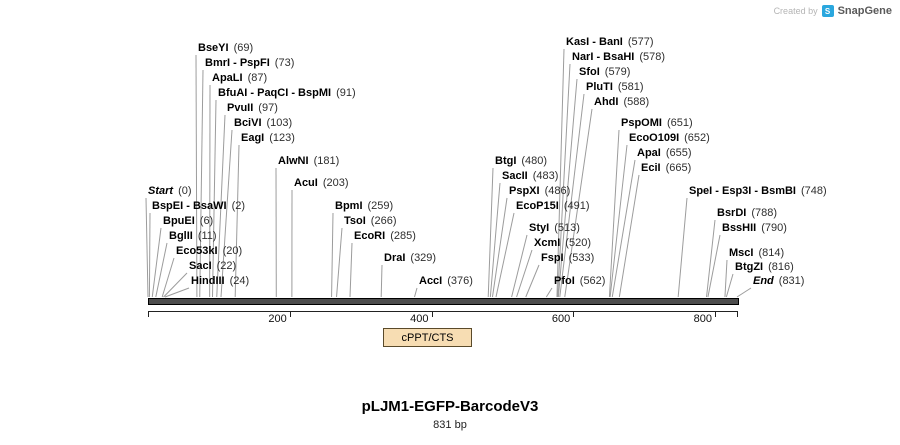 Image resolution: width=900 pixels, height=445 pixels. I want to click on enzyme-name: BssHII, so click(739, 228).